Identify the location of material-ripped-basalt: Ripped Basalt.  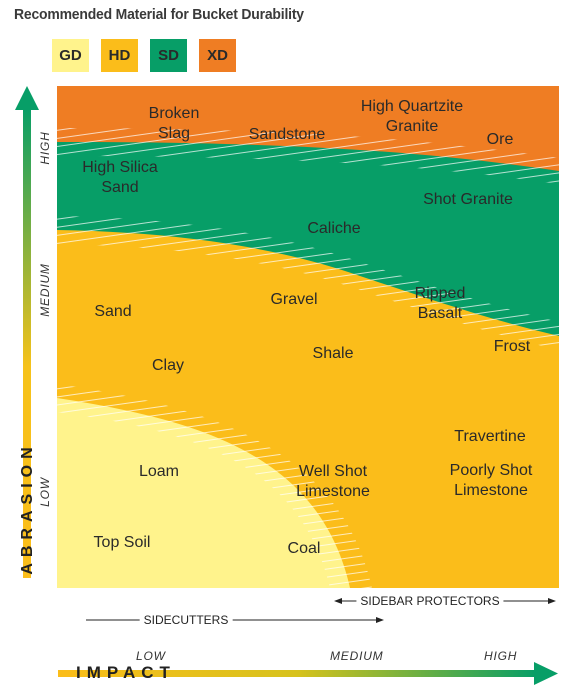
(440, 303).